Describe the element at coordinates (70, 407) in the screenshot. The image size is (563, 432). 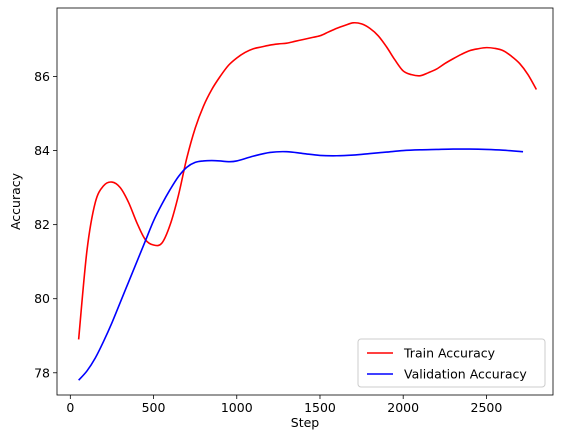
I see `x-tick-label: 0` at that location.